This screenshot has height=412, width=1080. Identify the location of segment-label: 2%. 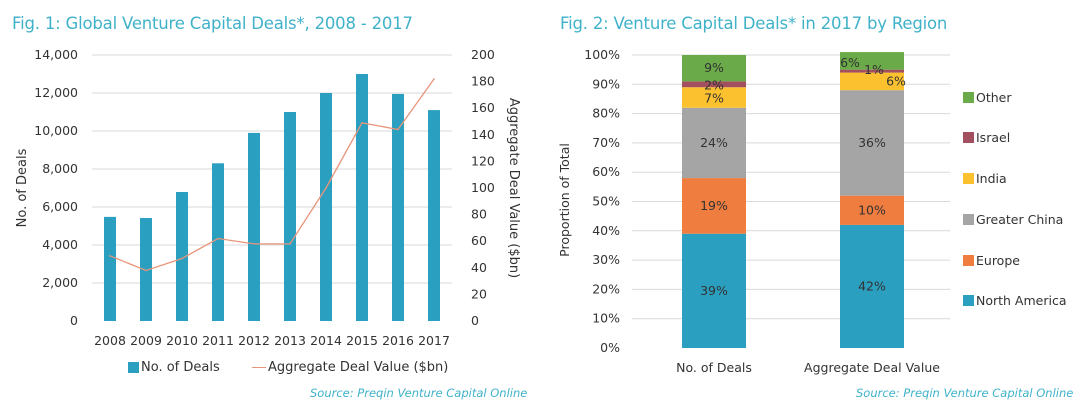
(714, 84).